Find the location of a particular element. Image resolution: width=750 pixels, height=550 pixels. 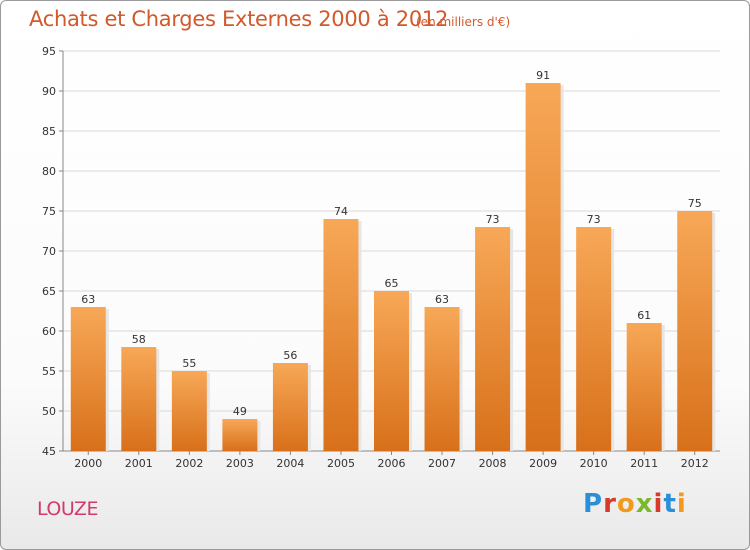

x-tick-label-2003: 2003 is located at coordinates (240, 463).